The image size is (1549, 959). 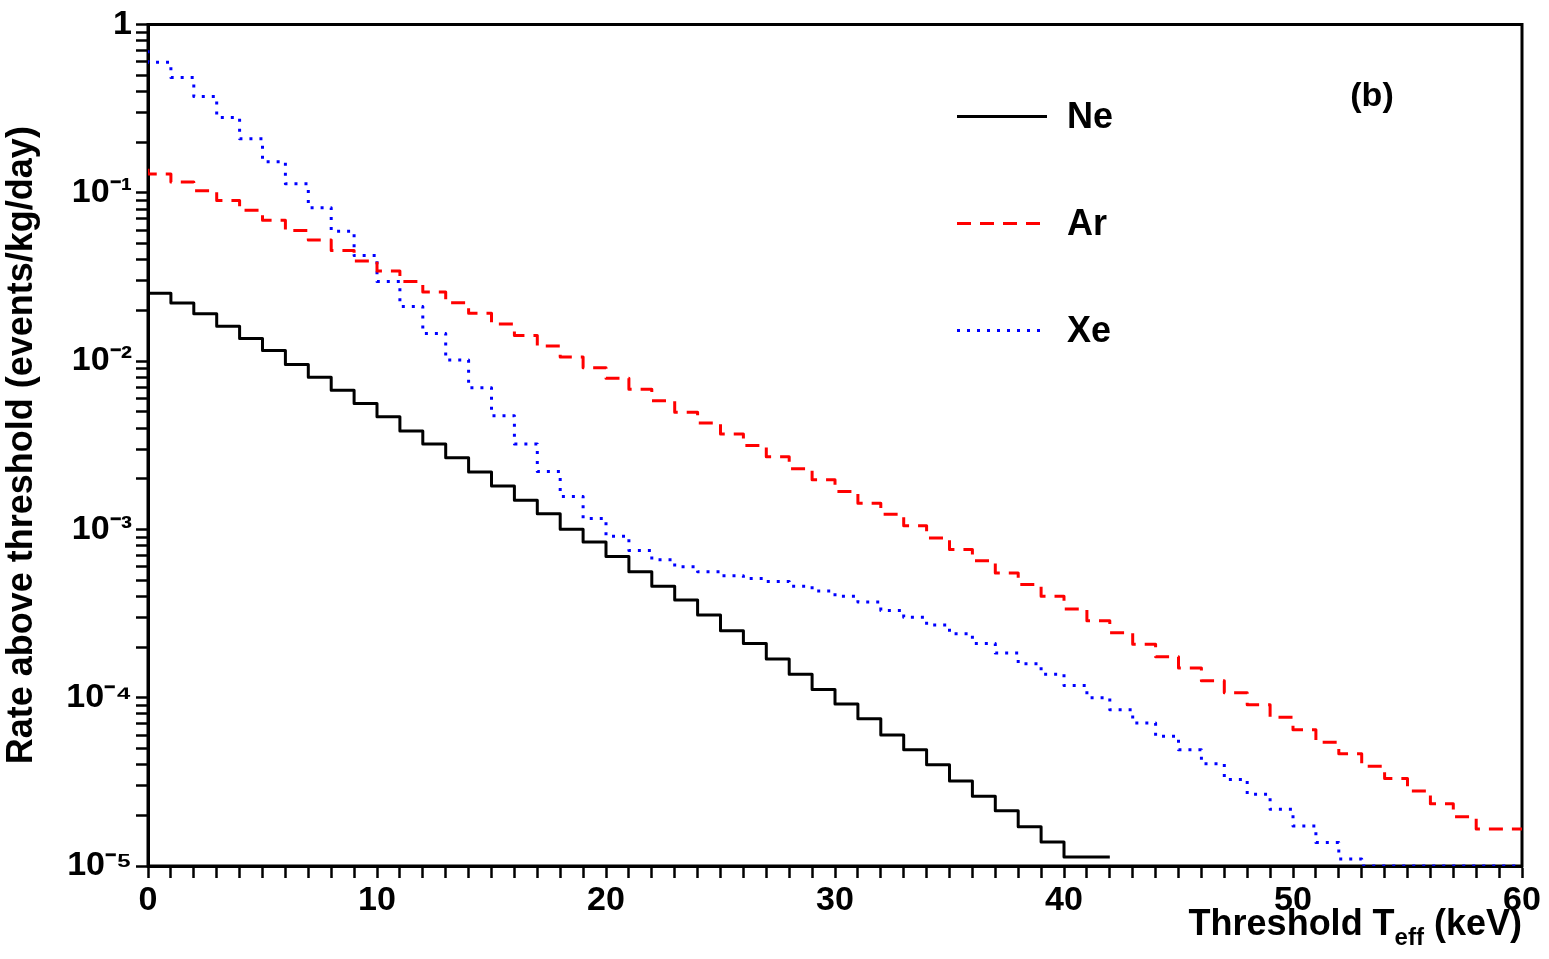 What do you see at coordinates (99, 863) in the screenshot?
I see `y-tick-label: 10⁻⁵` at bounding box center [99, 863].